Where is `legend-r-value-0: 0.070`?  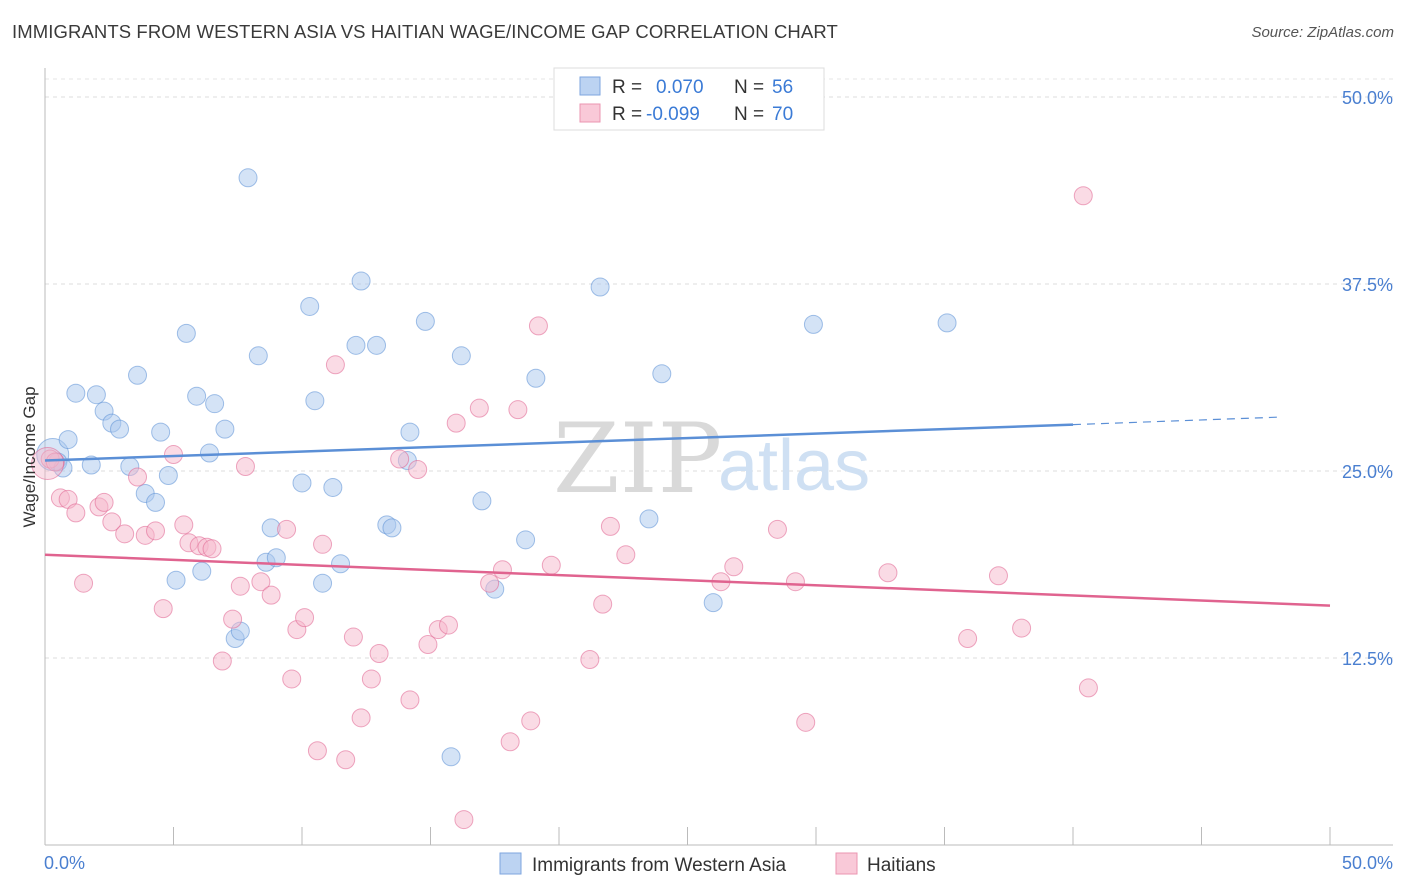 legend-r-value-0: 0.070 is located at coordinates (680, 87).